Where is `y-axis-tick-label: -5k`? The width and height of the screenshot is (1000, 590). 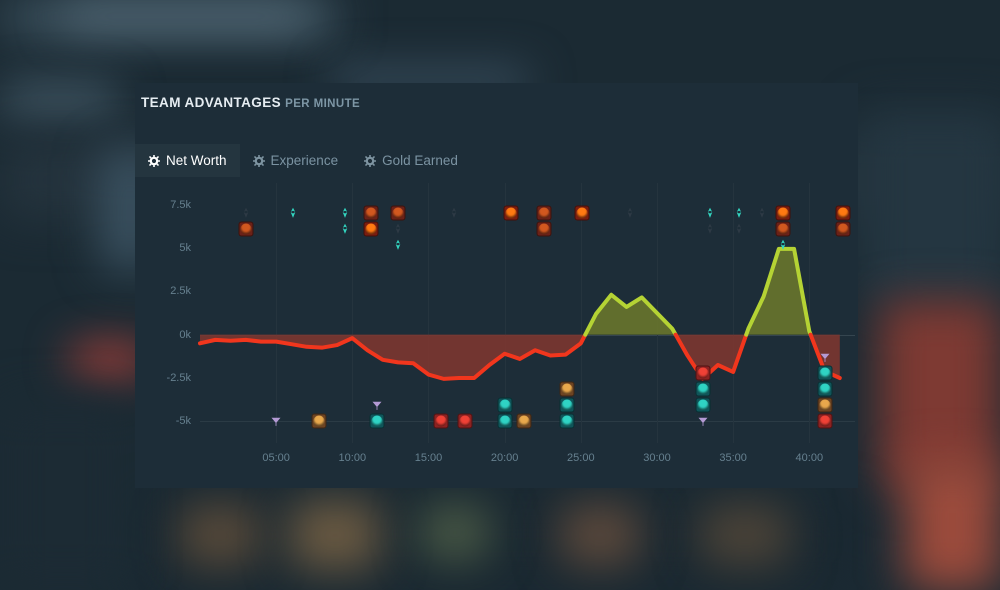
y-axis-tick-label: -5k is located at coordinates (183, 421).